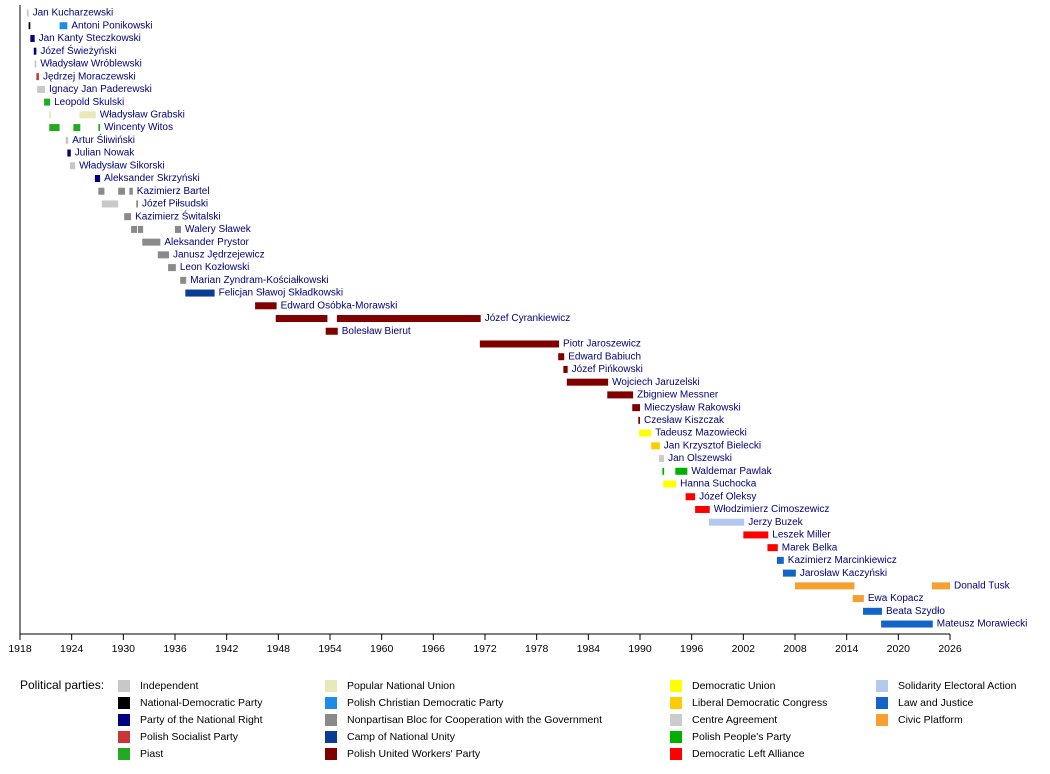  Describe the element at coordinates (152, 178) in the screenshot. I see `pm-name: Aleksander Skrzyński` at that location.